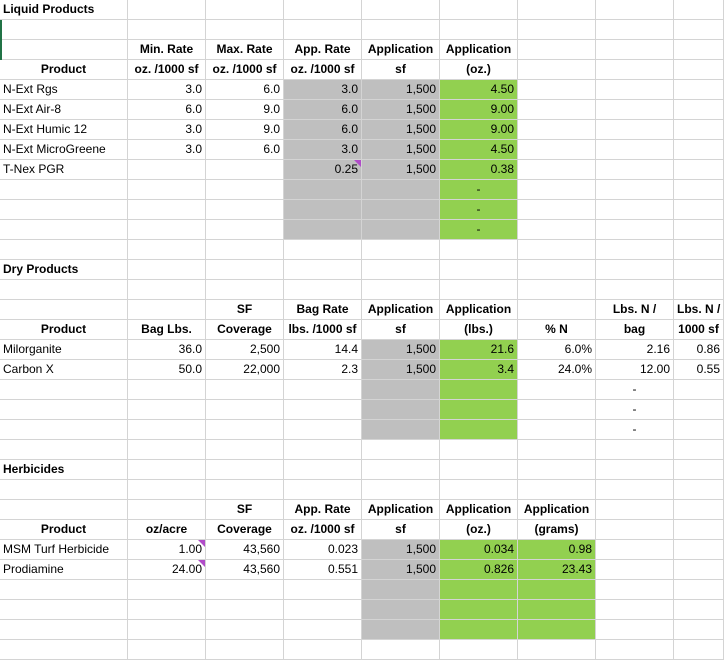 Image resolution: width=724 pixels, height=660 pixels. Describe the element at coordinates (167, 370) in the screenshot. I see `dry-bag-lbs-cell: 50.0` at that location.